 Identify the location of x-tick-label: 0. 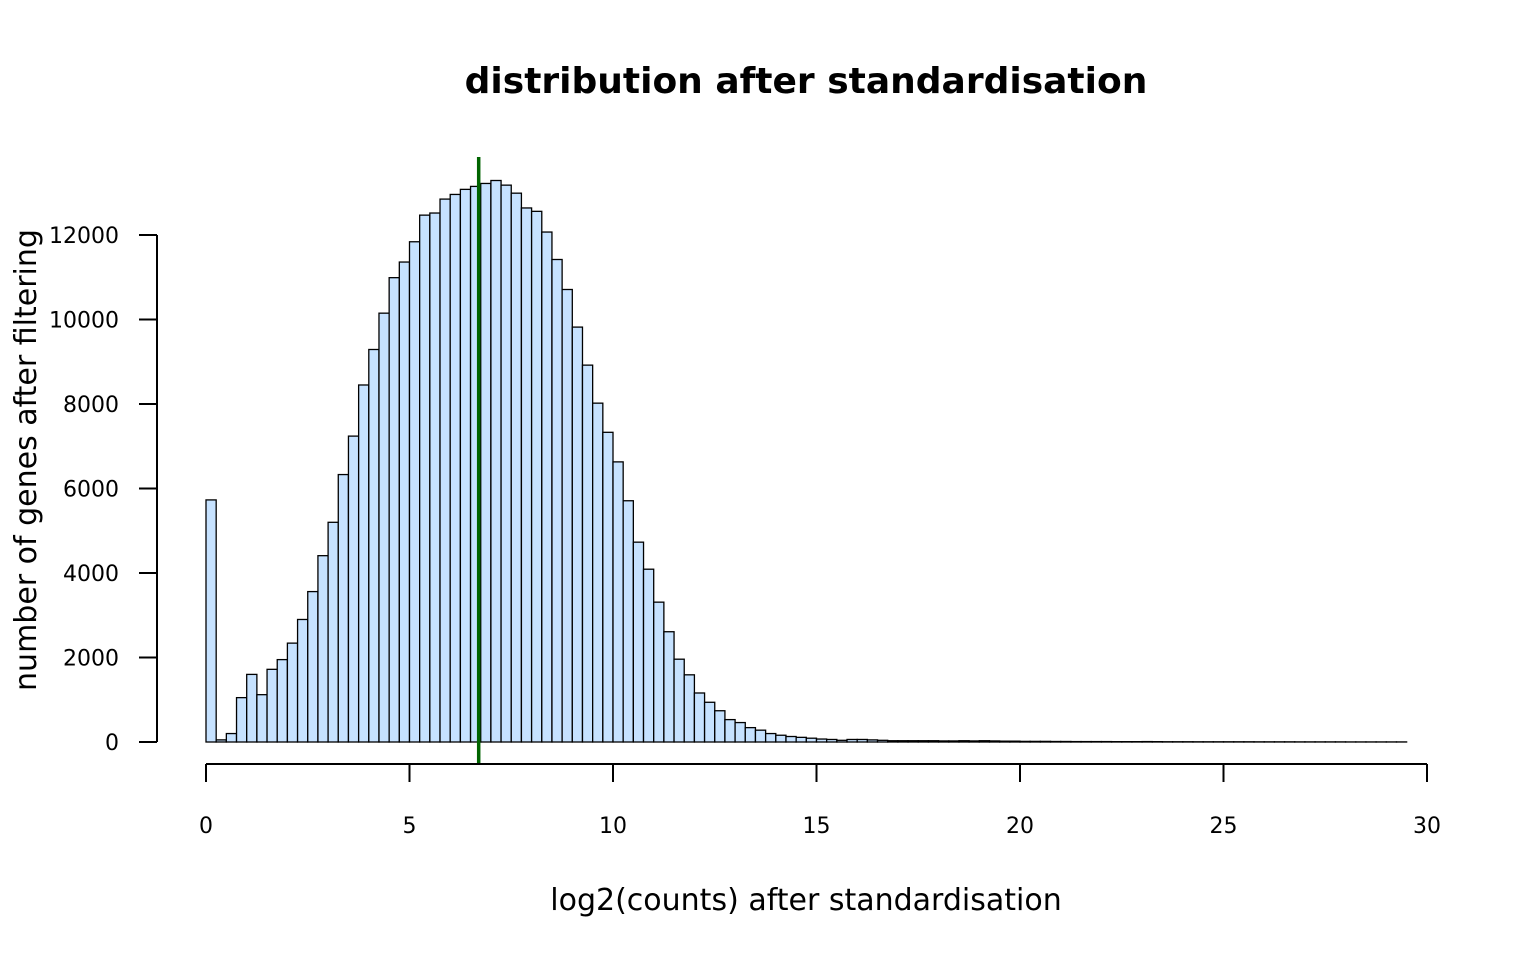
(206, 826).